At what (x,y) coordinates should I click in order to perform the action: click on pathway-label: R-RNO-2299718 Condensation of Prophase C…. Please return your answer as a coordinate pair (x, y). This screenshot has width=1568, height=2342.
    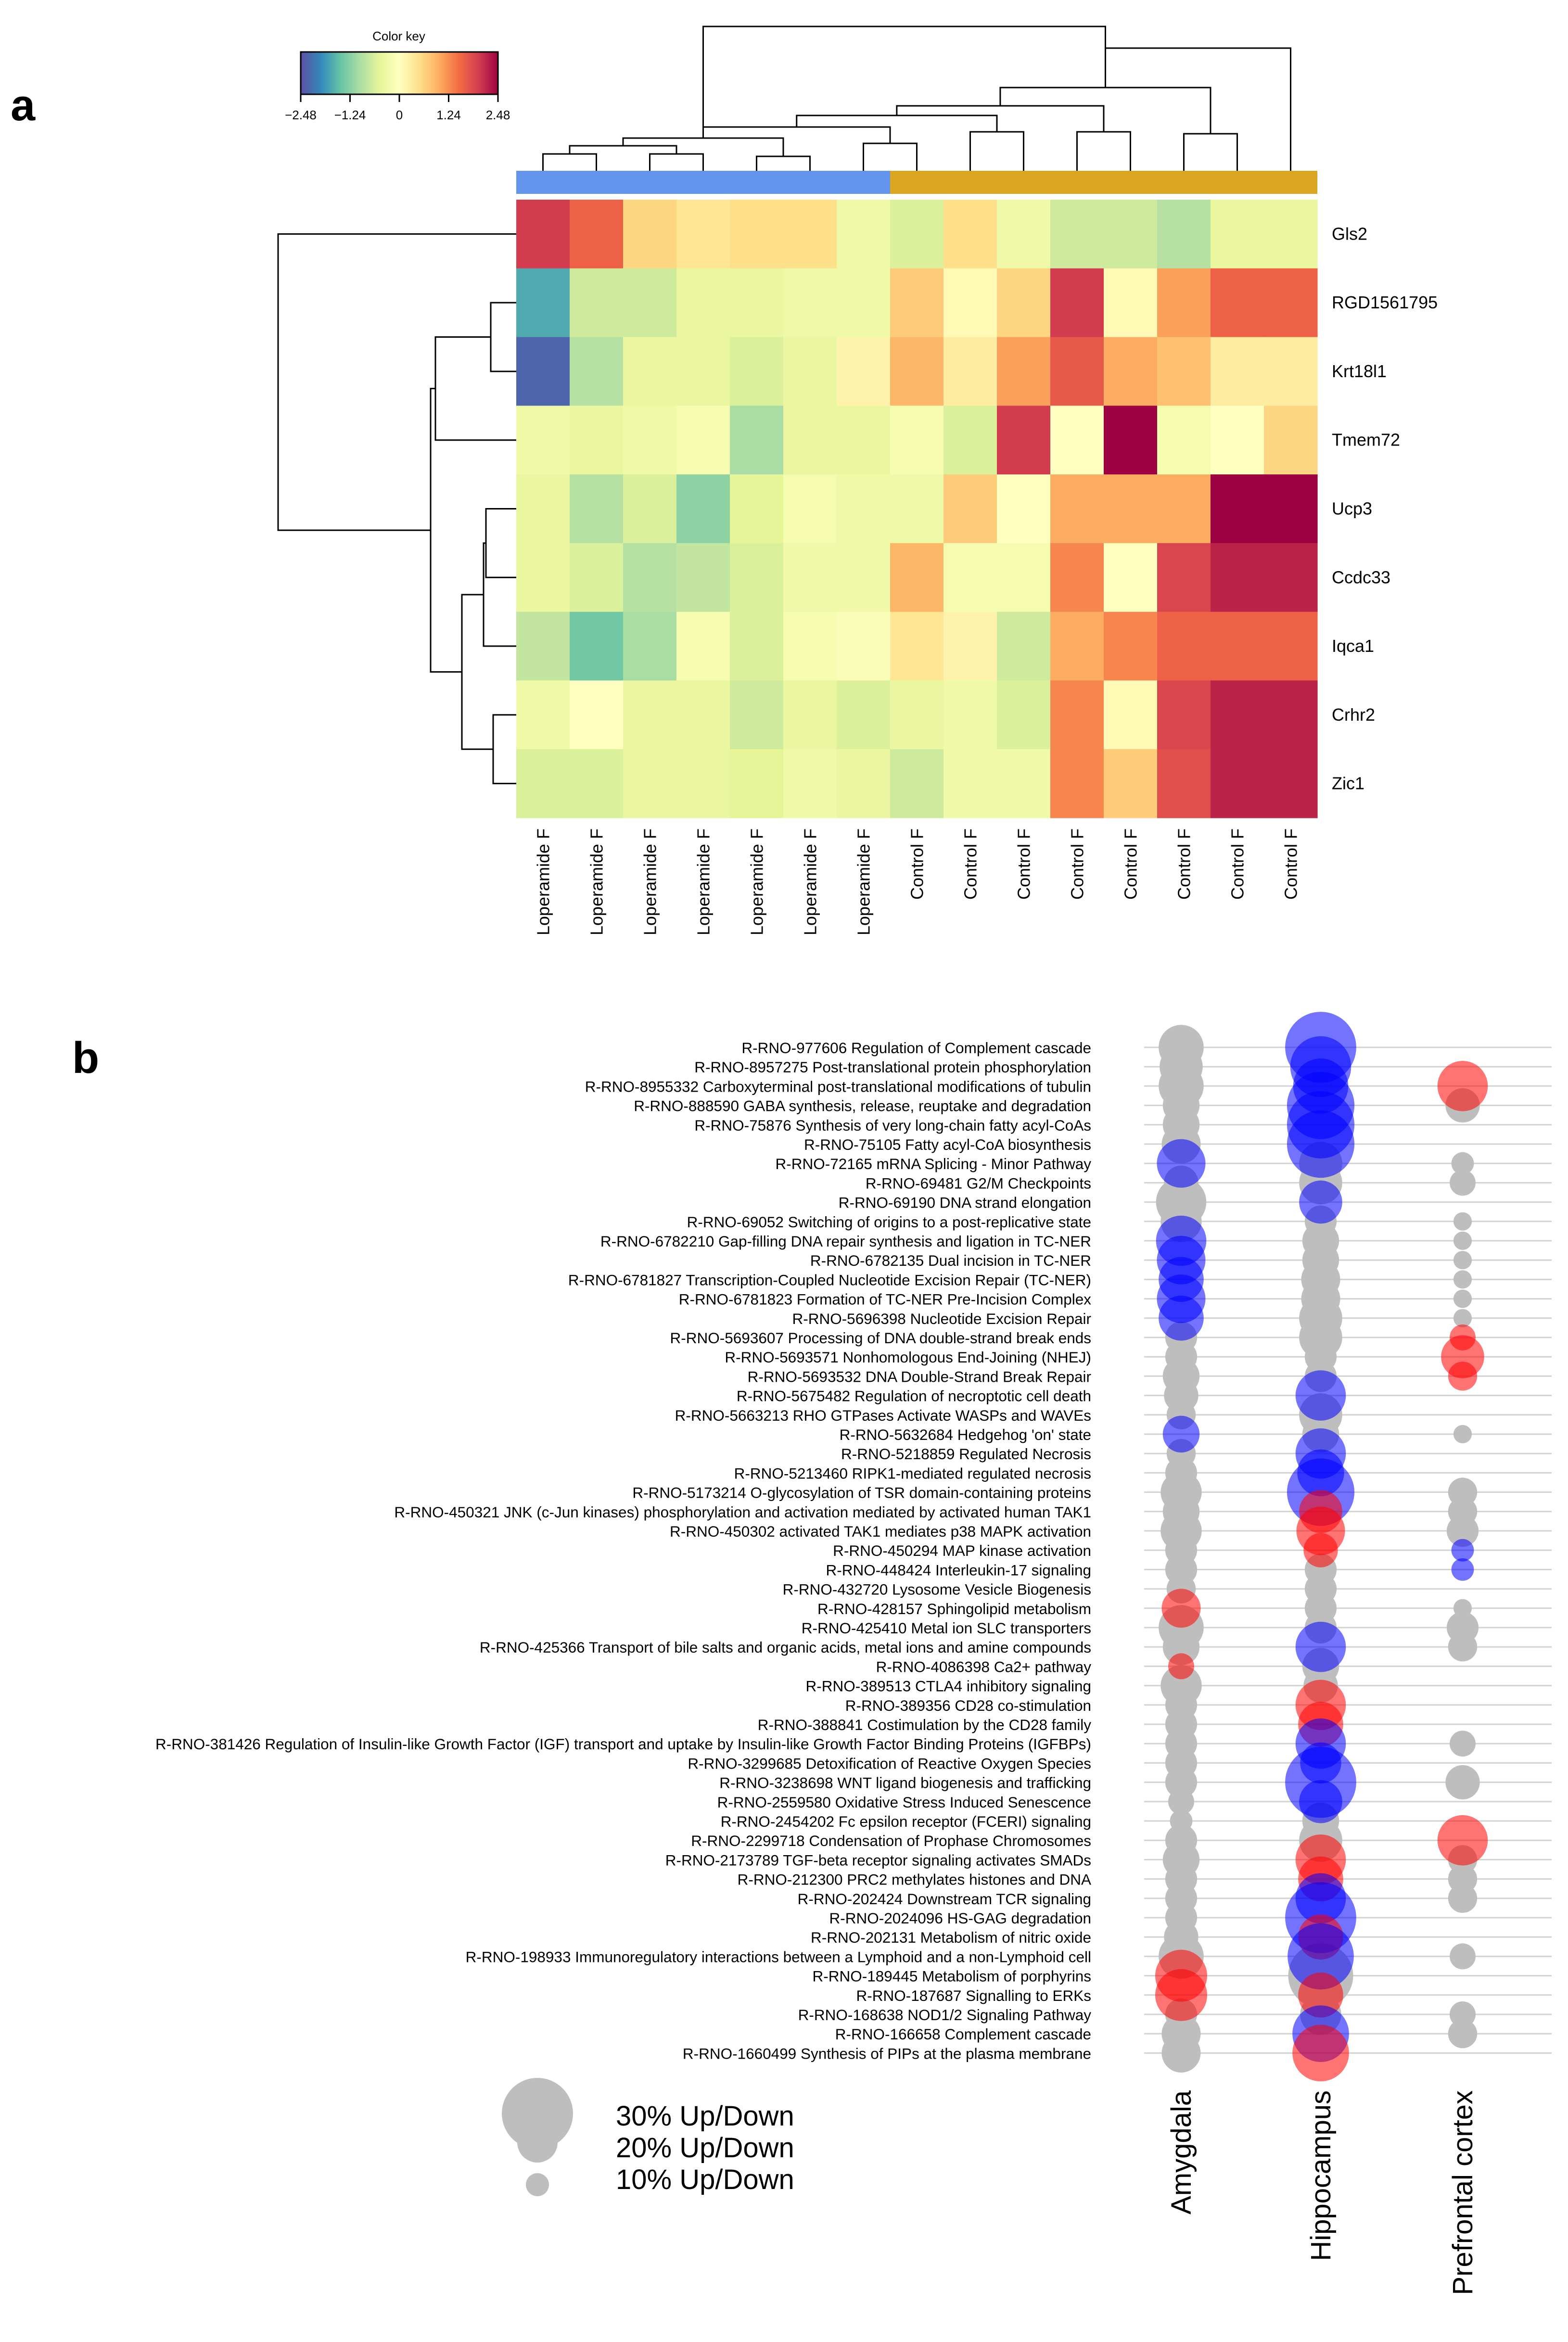
    Looking at the image, I should click on (891, 1841).